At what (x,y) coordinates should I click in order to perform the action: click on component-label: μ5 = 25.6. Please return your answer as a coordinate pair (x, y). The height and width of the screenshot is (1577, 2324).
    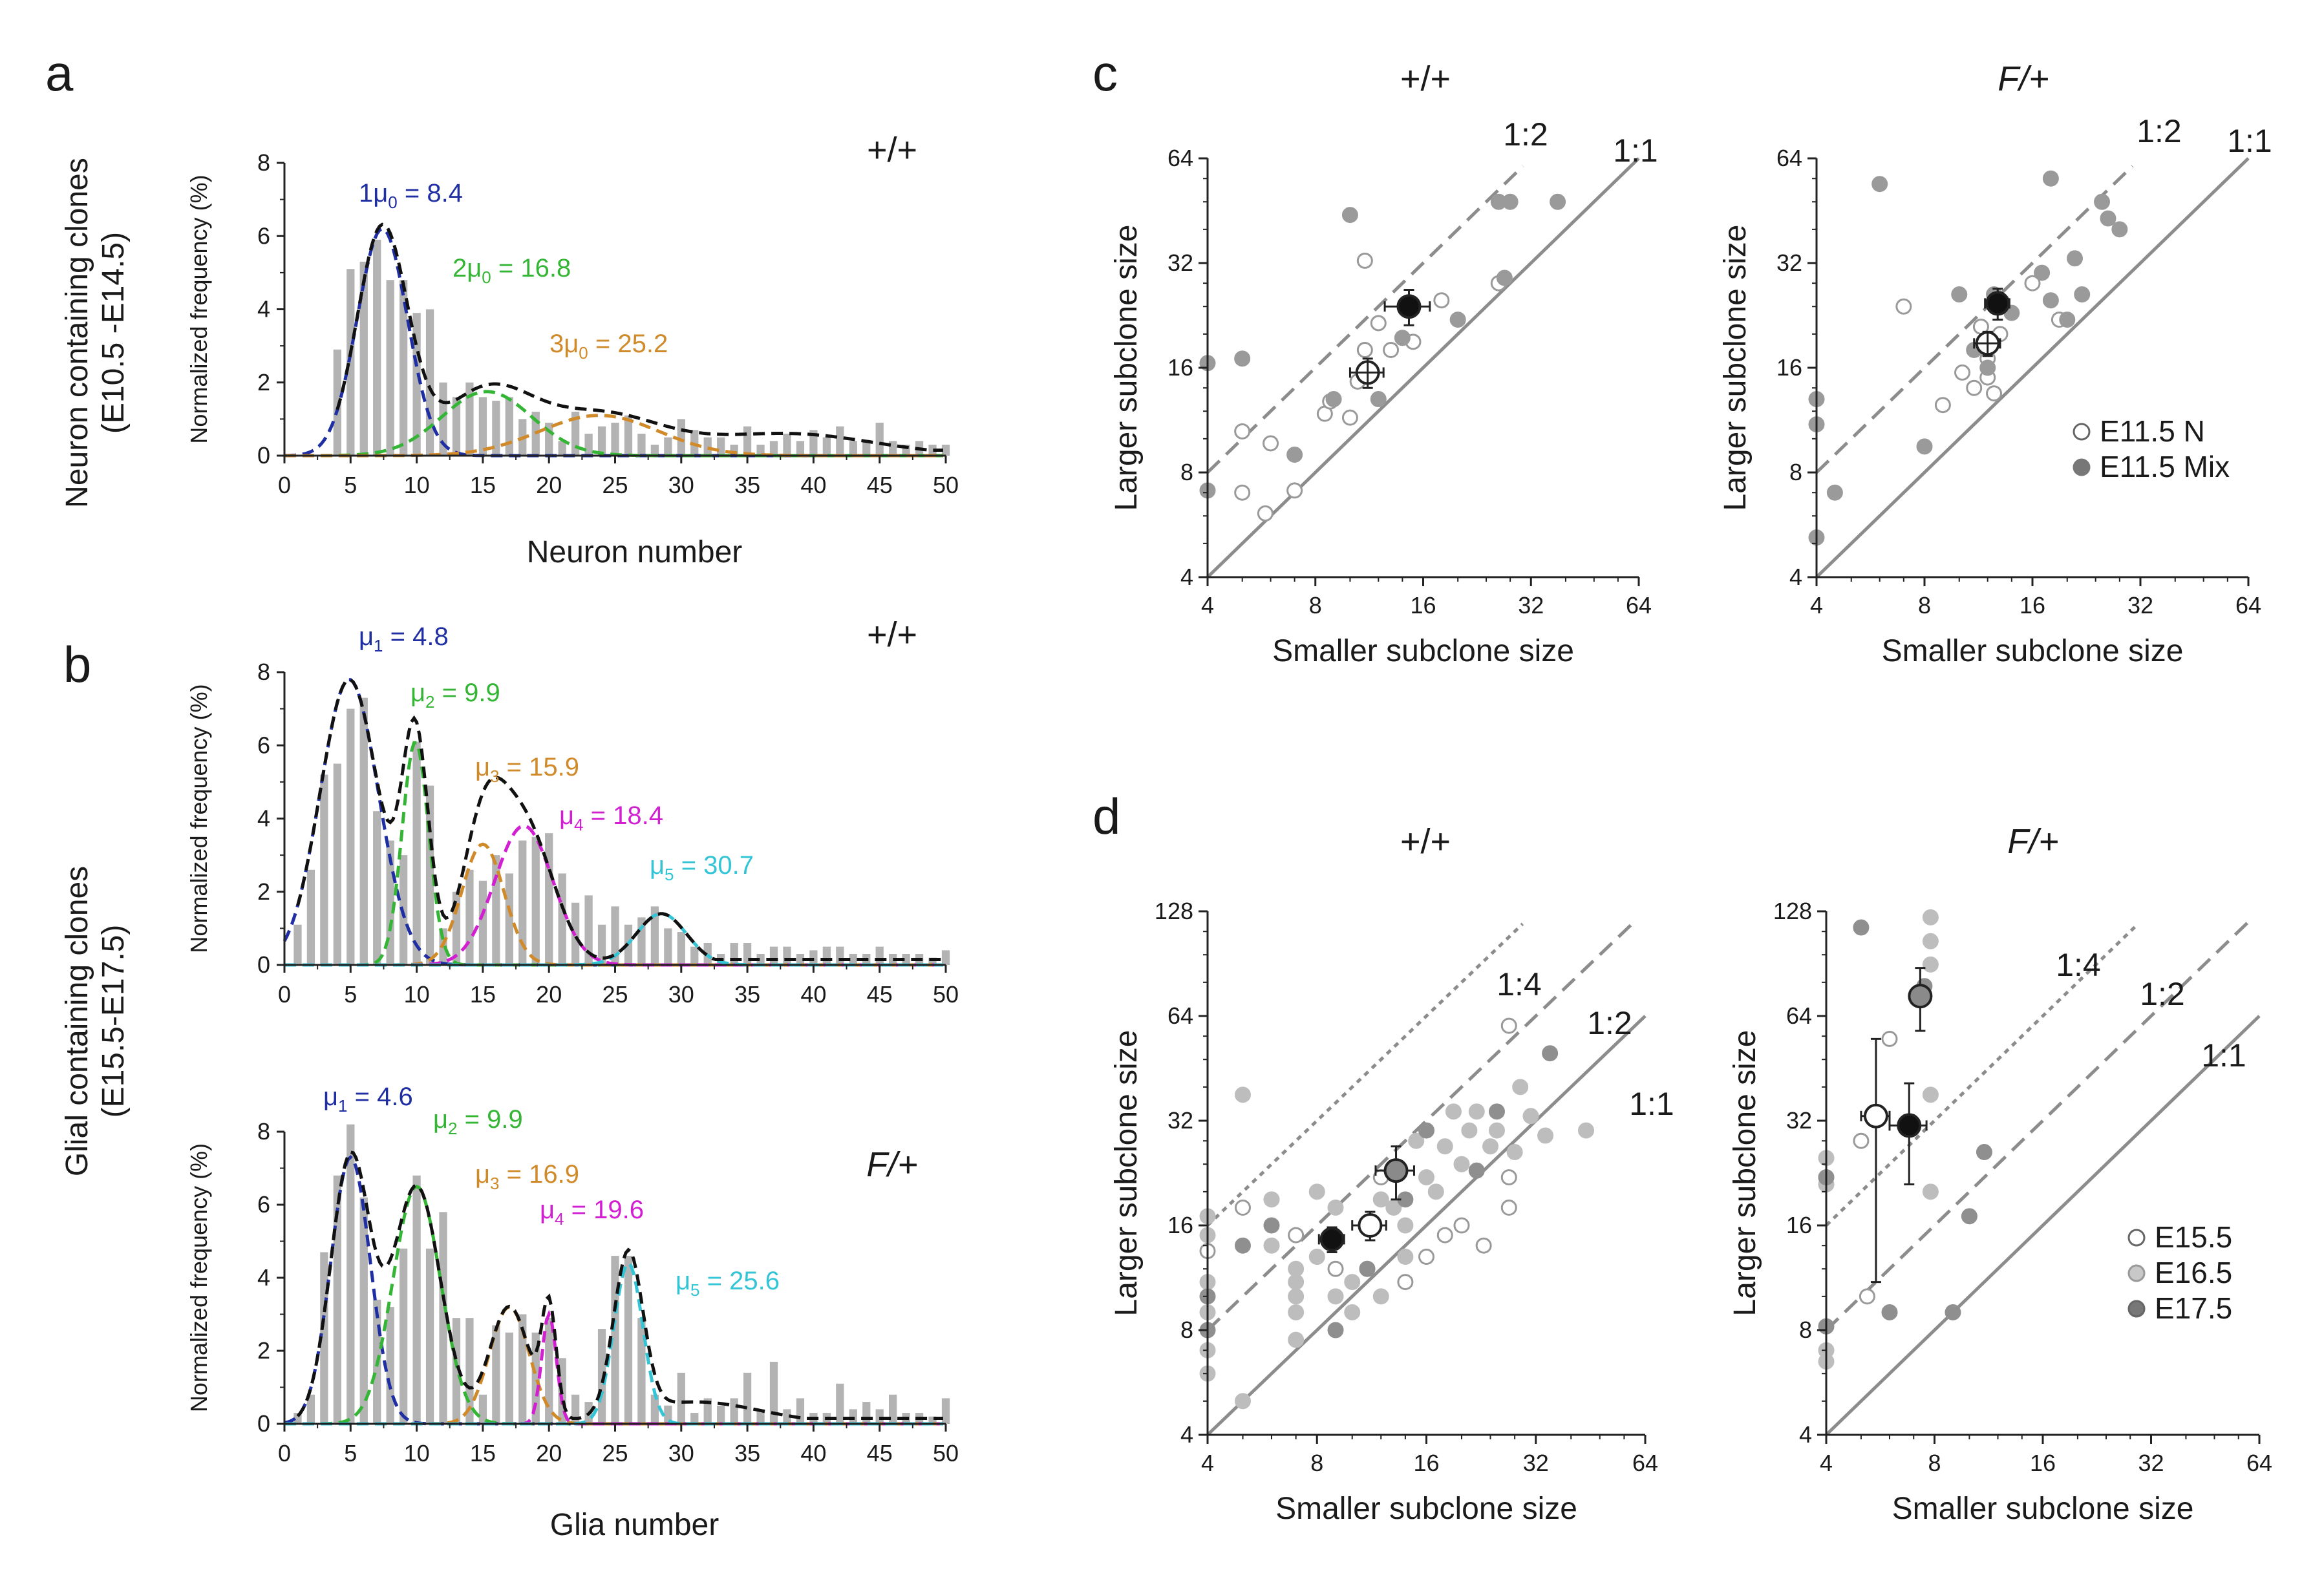
    Looking at the image, I should click on (728, 1283).